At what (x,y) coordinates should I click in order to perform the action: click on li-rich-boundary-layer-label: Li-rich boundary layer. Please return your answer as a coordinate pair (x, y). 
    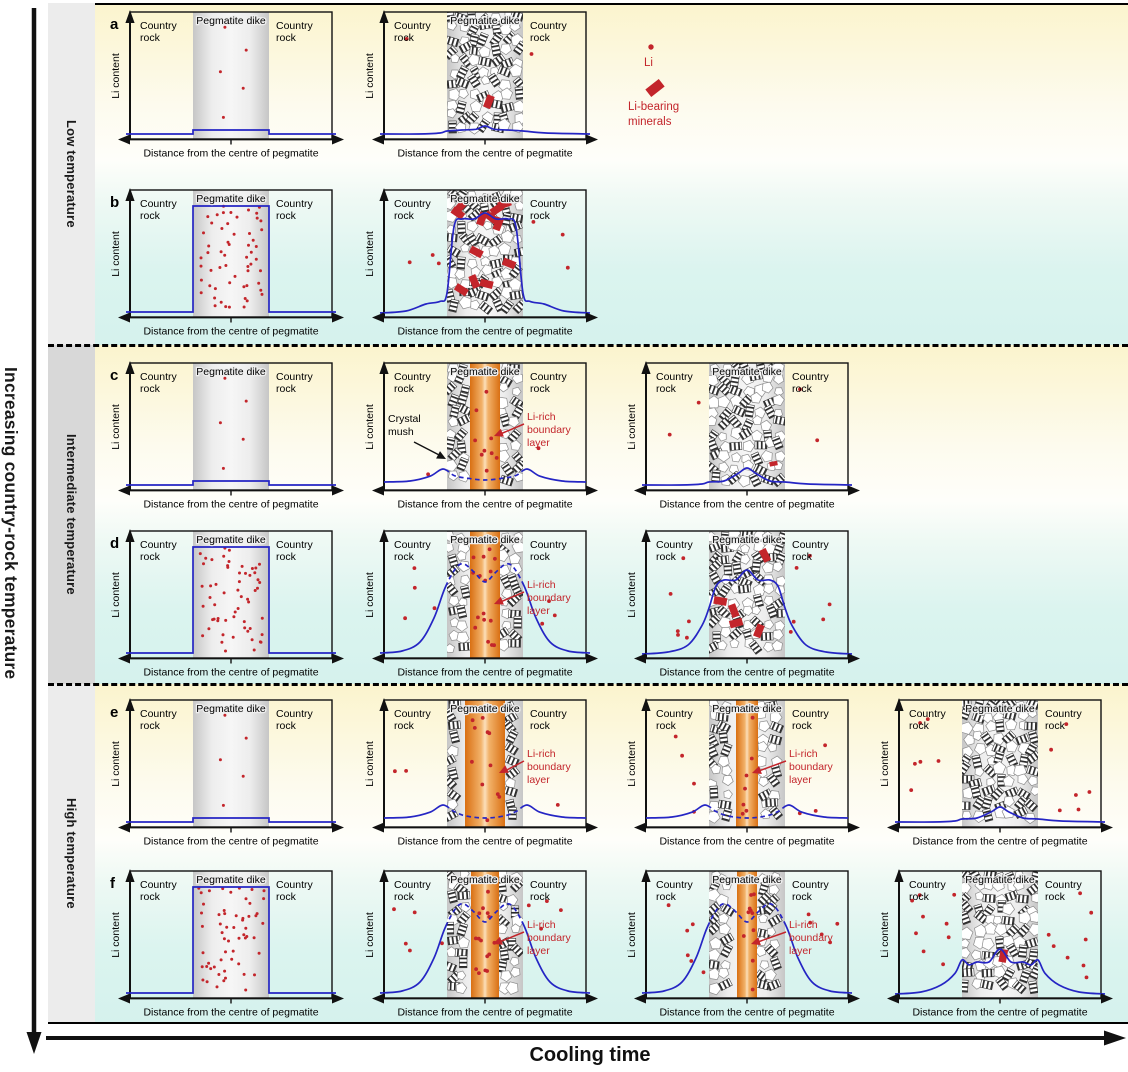
    Looking at the image, I should click on (811, 938).